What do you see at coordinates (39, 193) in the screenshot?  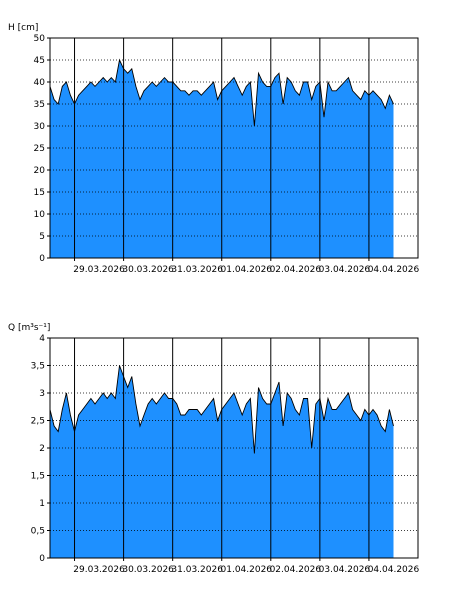 I see `y-tick-label: 15` at bounding box center [39, 193].